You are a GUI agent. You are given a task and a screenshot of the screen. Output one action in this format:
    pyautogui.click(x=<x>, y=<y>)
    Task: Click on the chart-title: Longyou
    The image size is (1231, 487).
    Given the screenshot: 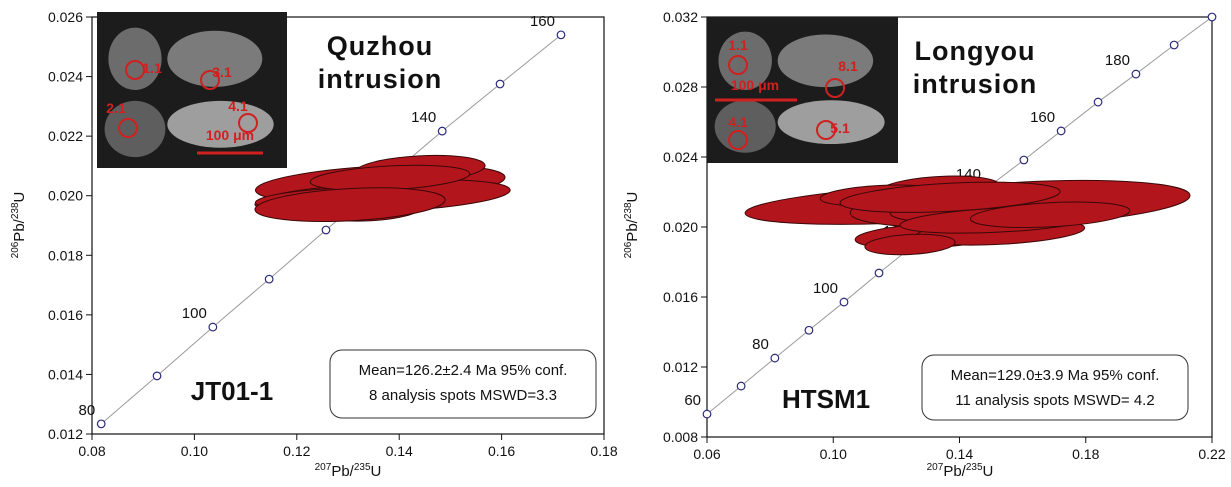 What is the action you would take?
    pyautogui.click(x=975, y=51)
    